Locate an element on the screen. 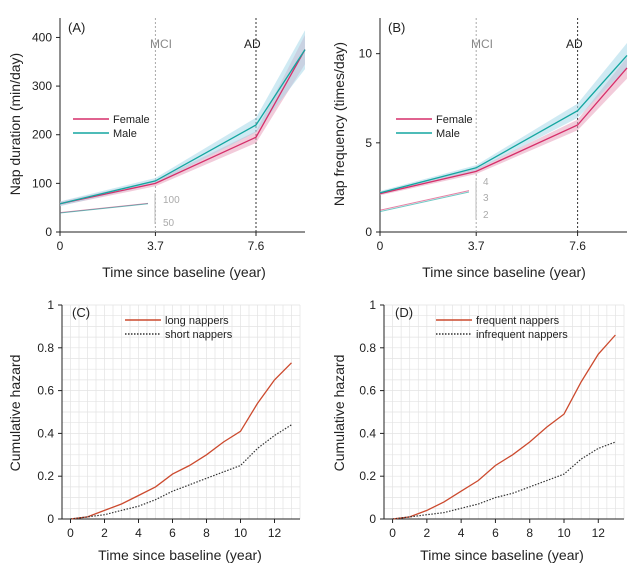 The width and height of the screenshot is (640, 575). panel-b-band-female is located at coordinates (503, 126).